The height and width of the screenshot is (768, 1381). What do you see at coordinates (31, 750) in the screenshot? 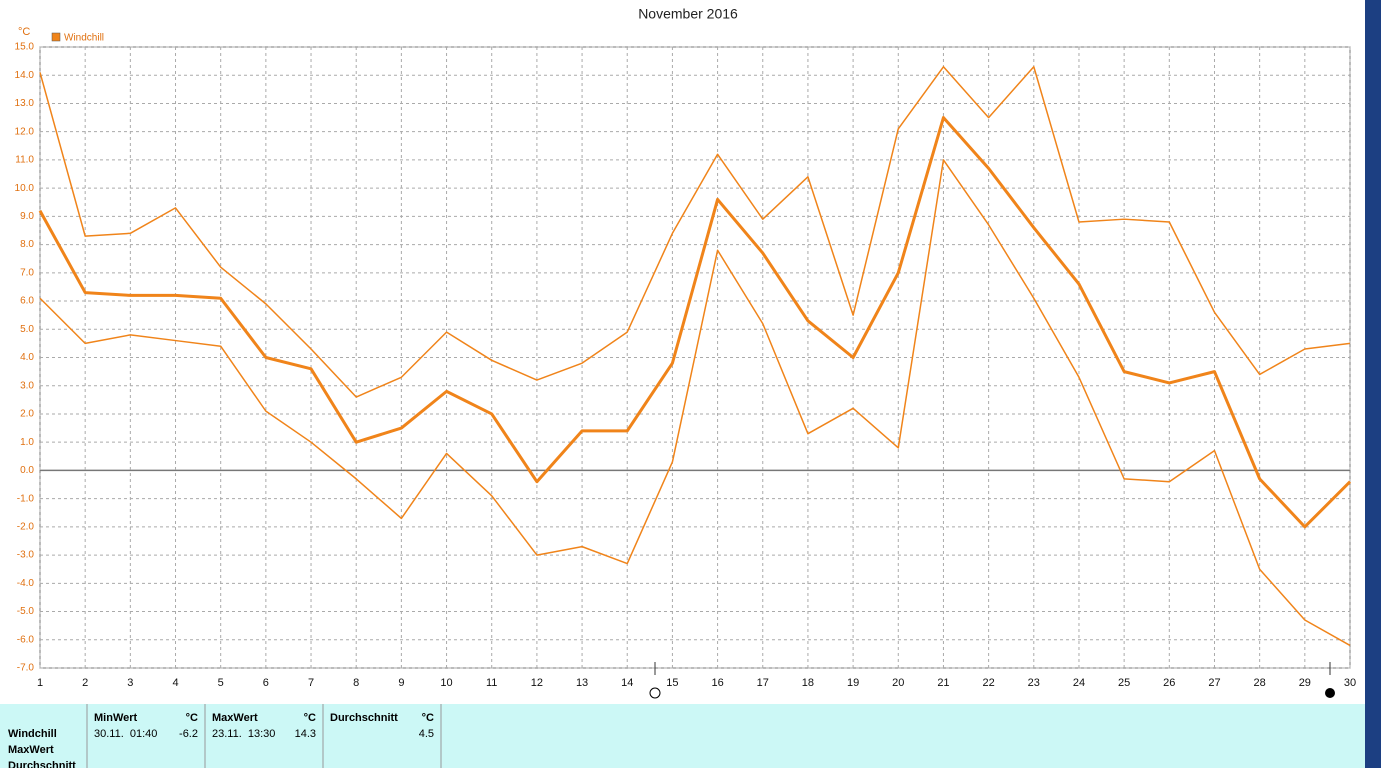
I see `row-label: MaxWert` at bounding box center [31, 750].